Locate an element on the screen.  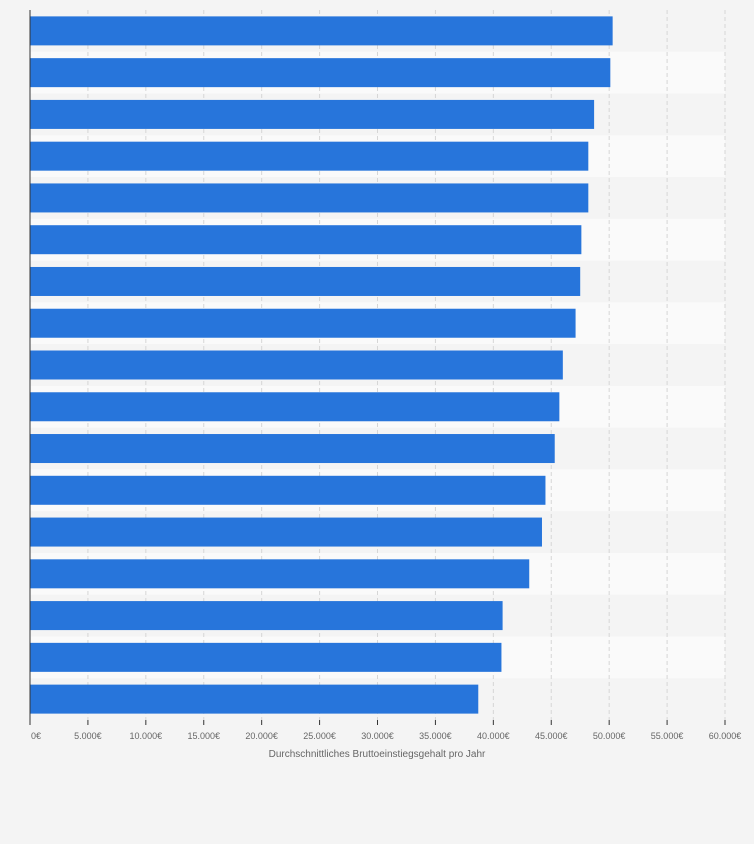
x-tick-label: 55.000€ is located at coordinates (667, 736).